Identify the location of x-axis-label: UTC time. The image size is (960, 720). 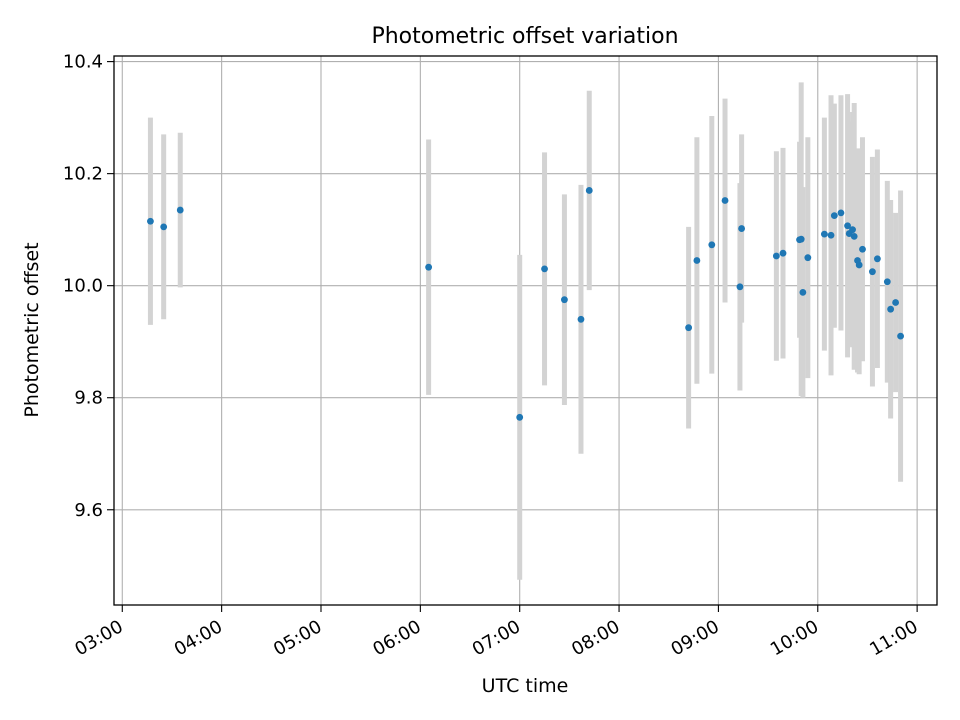
(525, 686).